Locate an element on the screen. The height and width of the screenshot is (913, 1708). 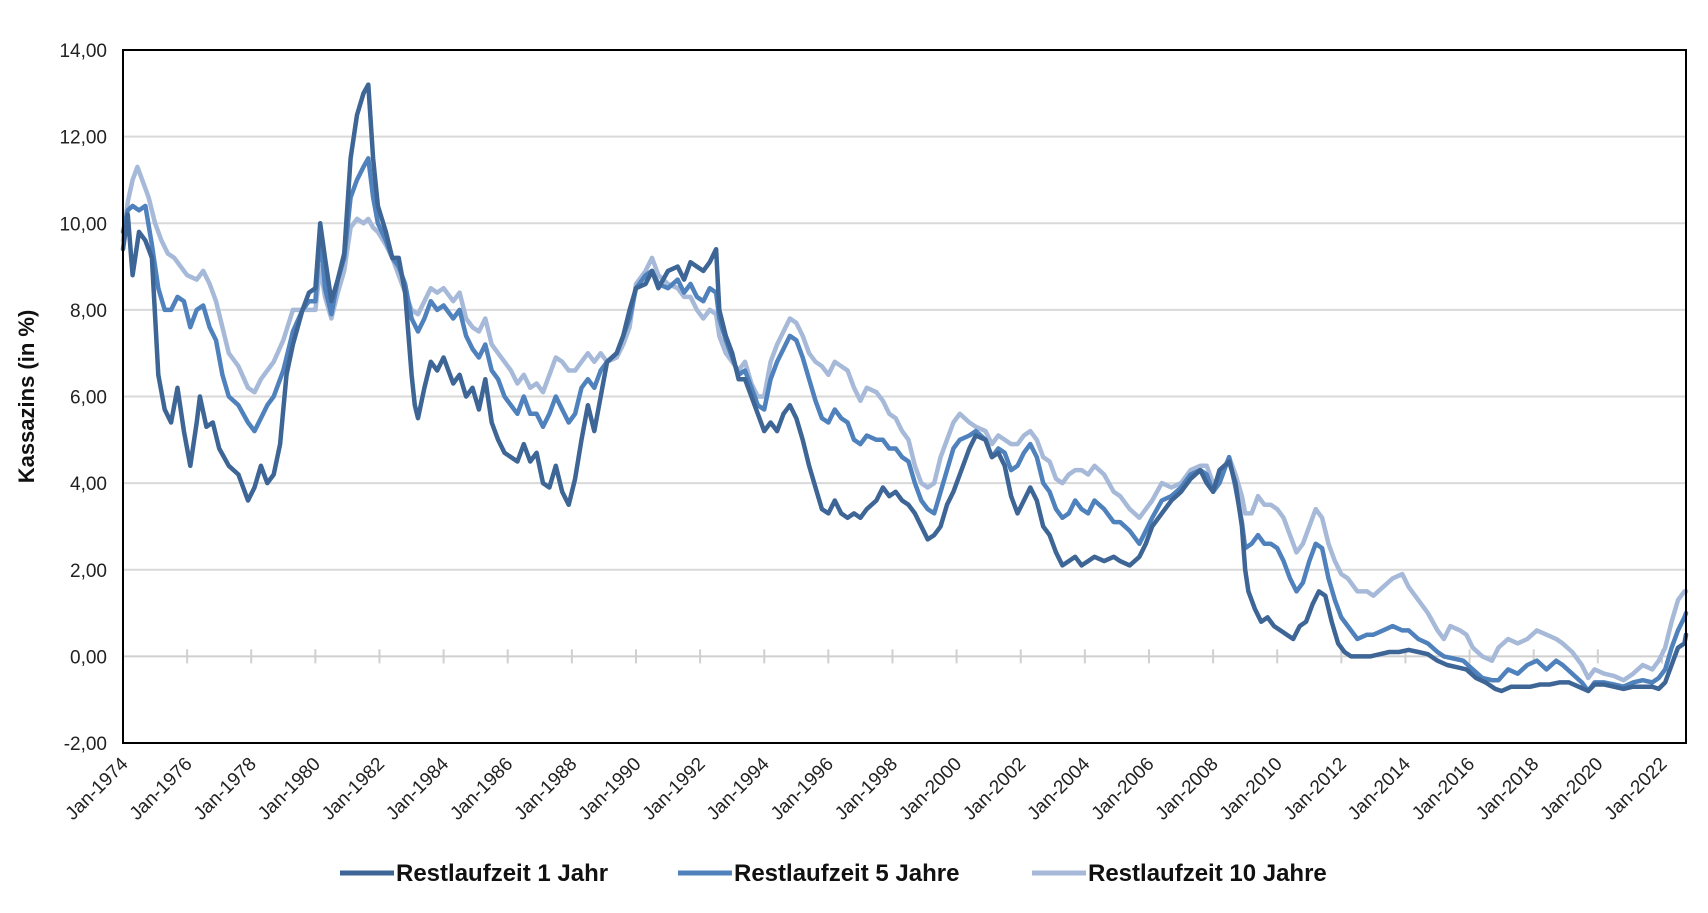
legend-label: Restlaufzeit 5 Jahre is located at coordinates (846, 873).